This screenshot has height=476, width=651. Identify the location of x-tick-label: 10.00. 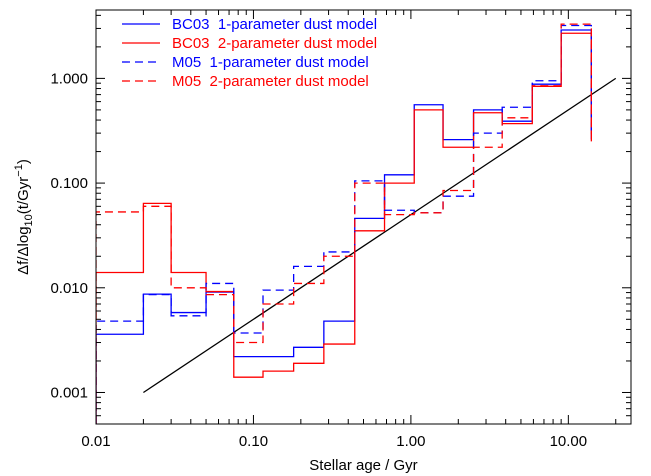
(569, 441).